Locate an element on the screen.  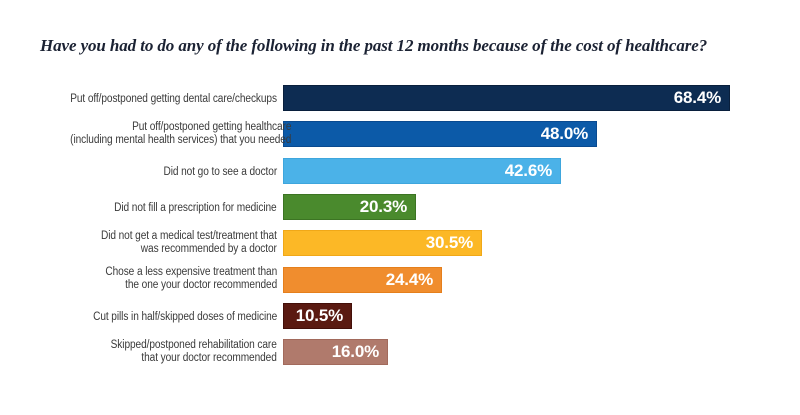
bar-area: 68.4% is located at coordinates (529, 98).